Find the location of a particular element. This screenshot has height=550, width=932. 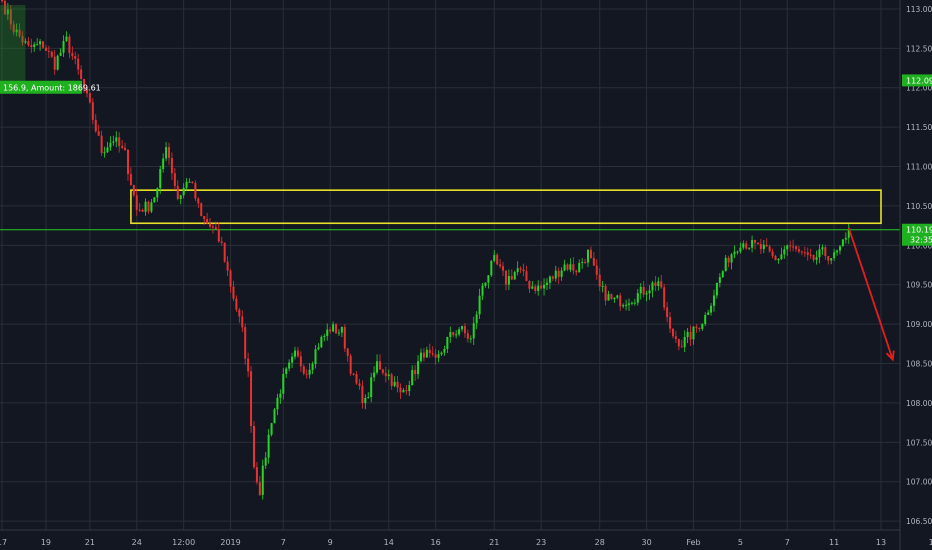

price-tick-label: 111.500 is located at coordinates (919, 127).